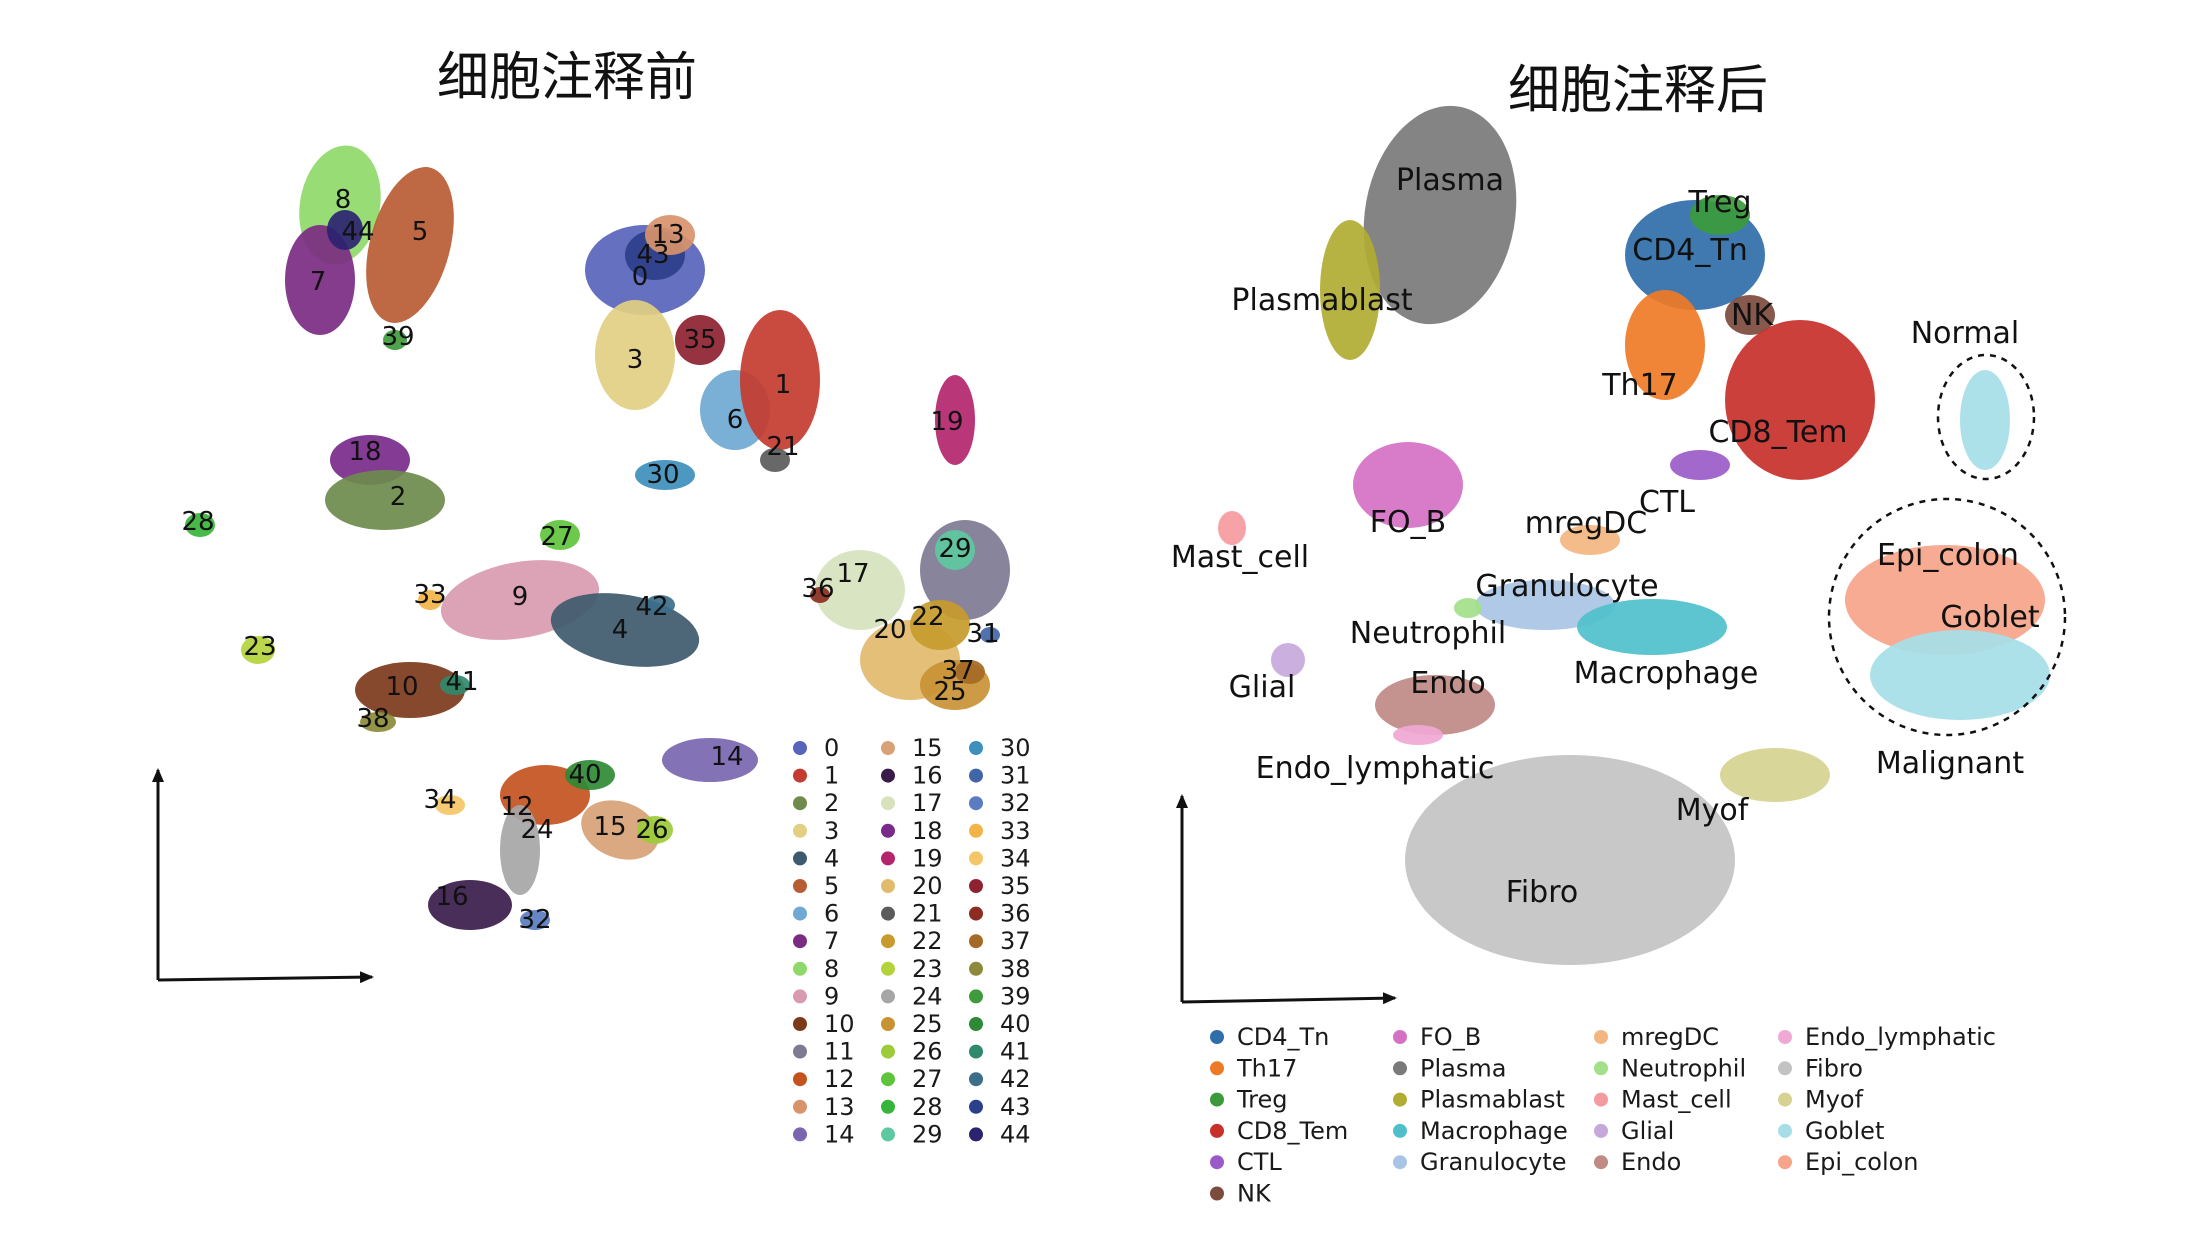 Image resolution: width=2203 pixels, height=1254 pixels. Describe the element at coordinates (735, 420) in the screenshot. I see `left-cluster-label-6: 6` at that location.